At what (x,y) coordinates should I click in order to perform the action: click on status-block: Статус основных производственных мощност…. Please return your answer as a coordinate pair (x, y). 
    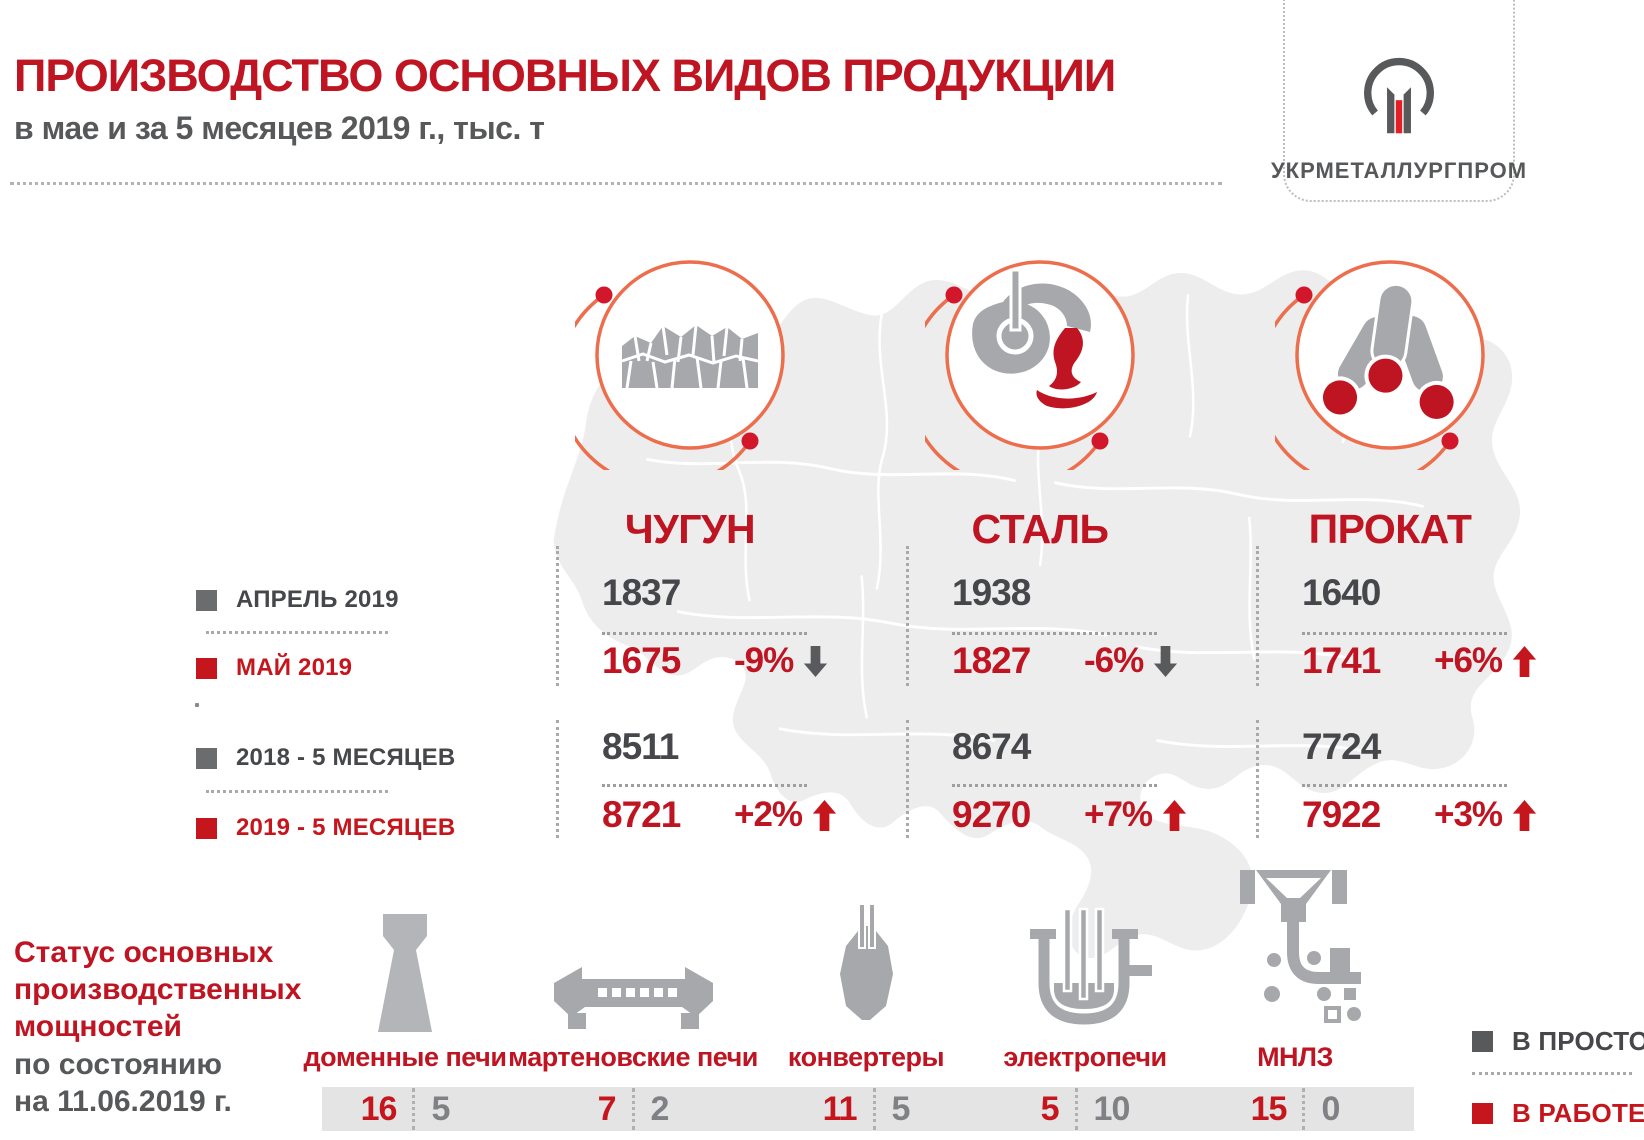
    Looking at the image, I should click on (164, 1027).